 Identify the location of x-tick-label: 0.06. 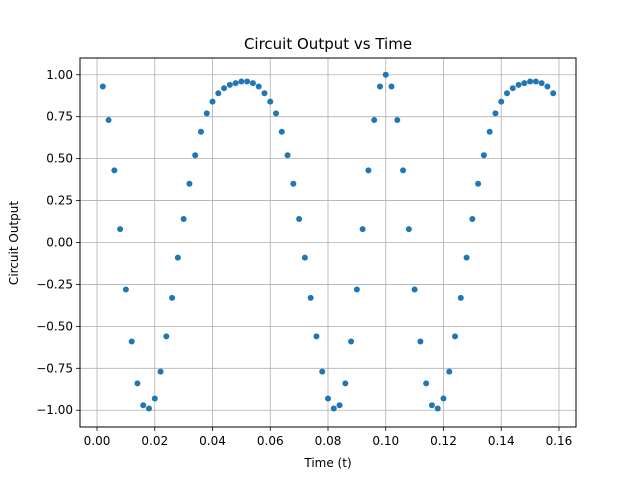
(270, 441).